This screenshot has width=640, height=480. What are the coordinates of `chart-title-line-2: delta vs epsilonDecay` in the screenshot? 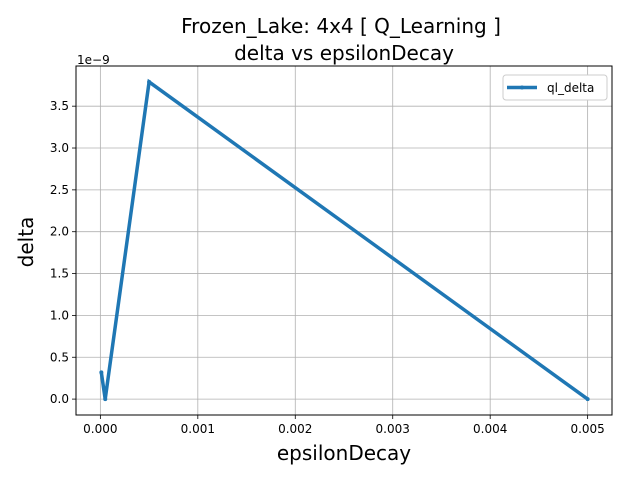 It's located at (344, 53).